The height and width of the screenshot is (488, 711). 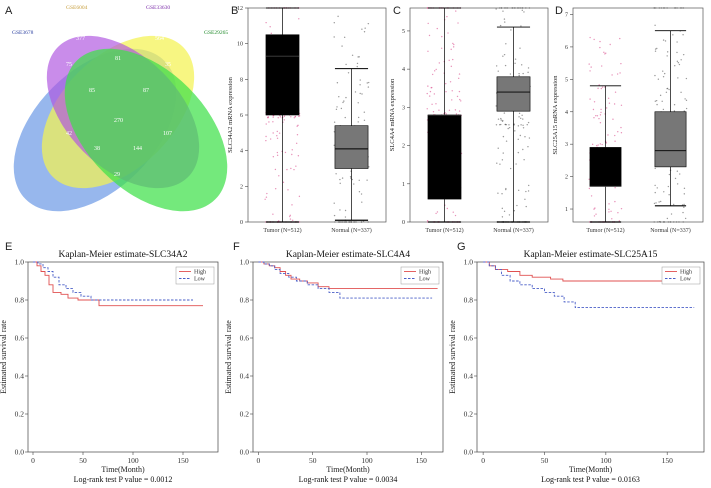 What do you see at coordinates (403, 185) in the screenshot?
I see `y-tick-label: 1` at bounding box center [403, 185].